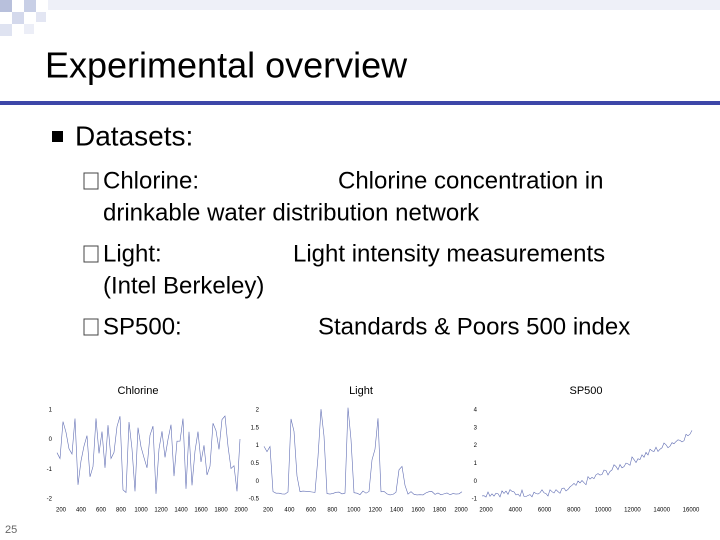  What do you see at coordinates (360, 103) in the screenshot?
I see `title-rule` at bounding box center [360, 103].